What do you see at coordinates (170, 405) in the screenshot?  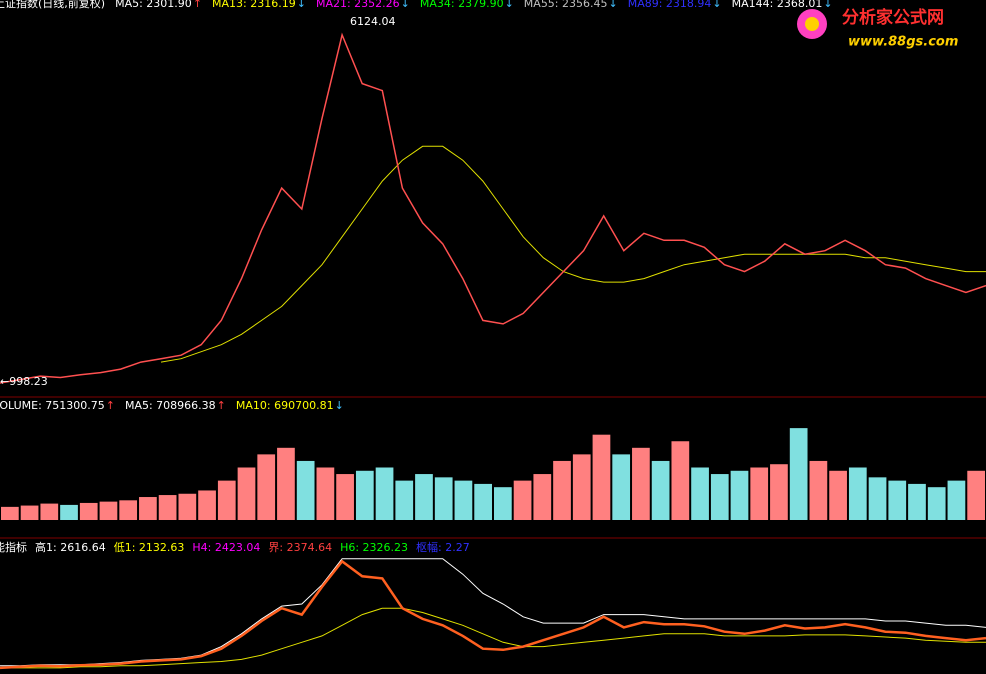 I see `volume-indicator-label: MA5: 708966.38` at bounding box center [170, 405].